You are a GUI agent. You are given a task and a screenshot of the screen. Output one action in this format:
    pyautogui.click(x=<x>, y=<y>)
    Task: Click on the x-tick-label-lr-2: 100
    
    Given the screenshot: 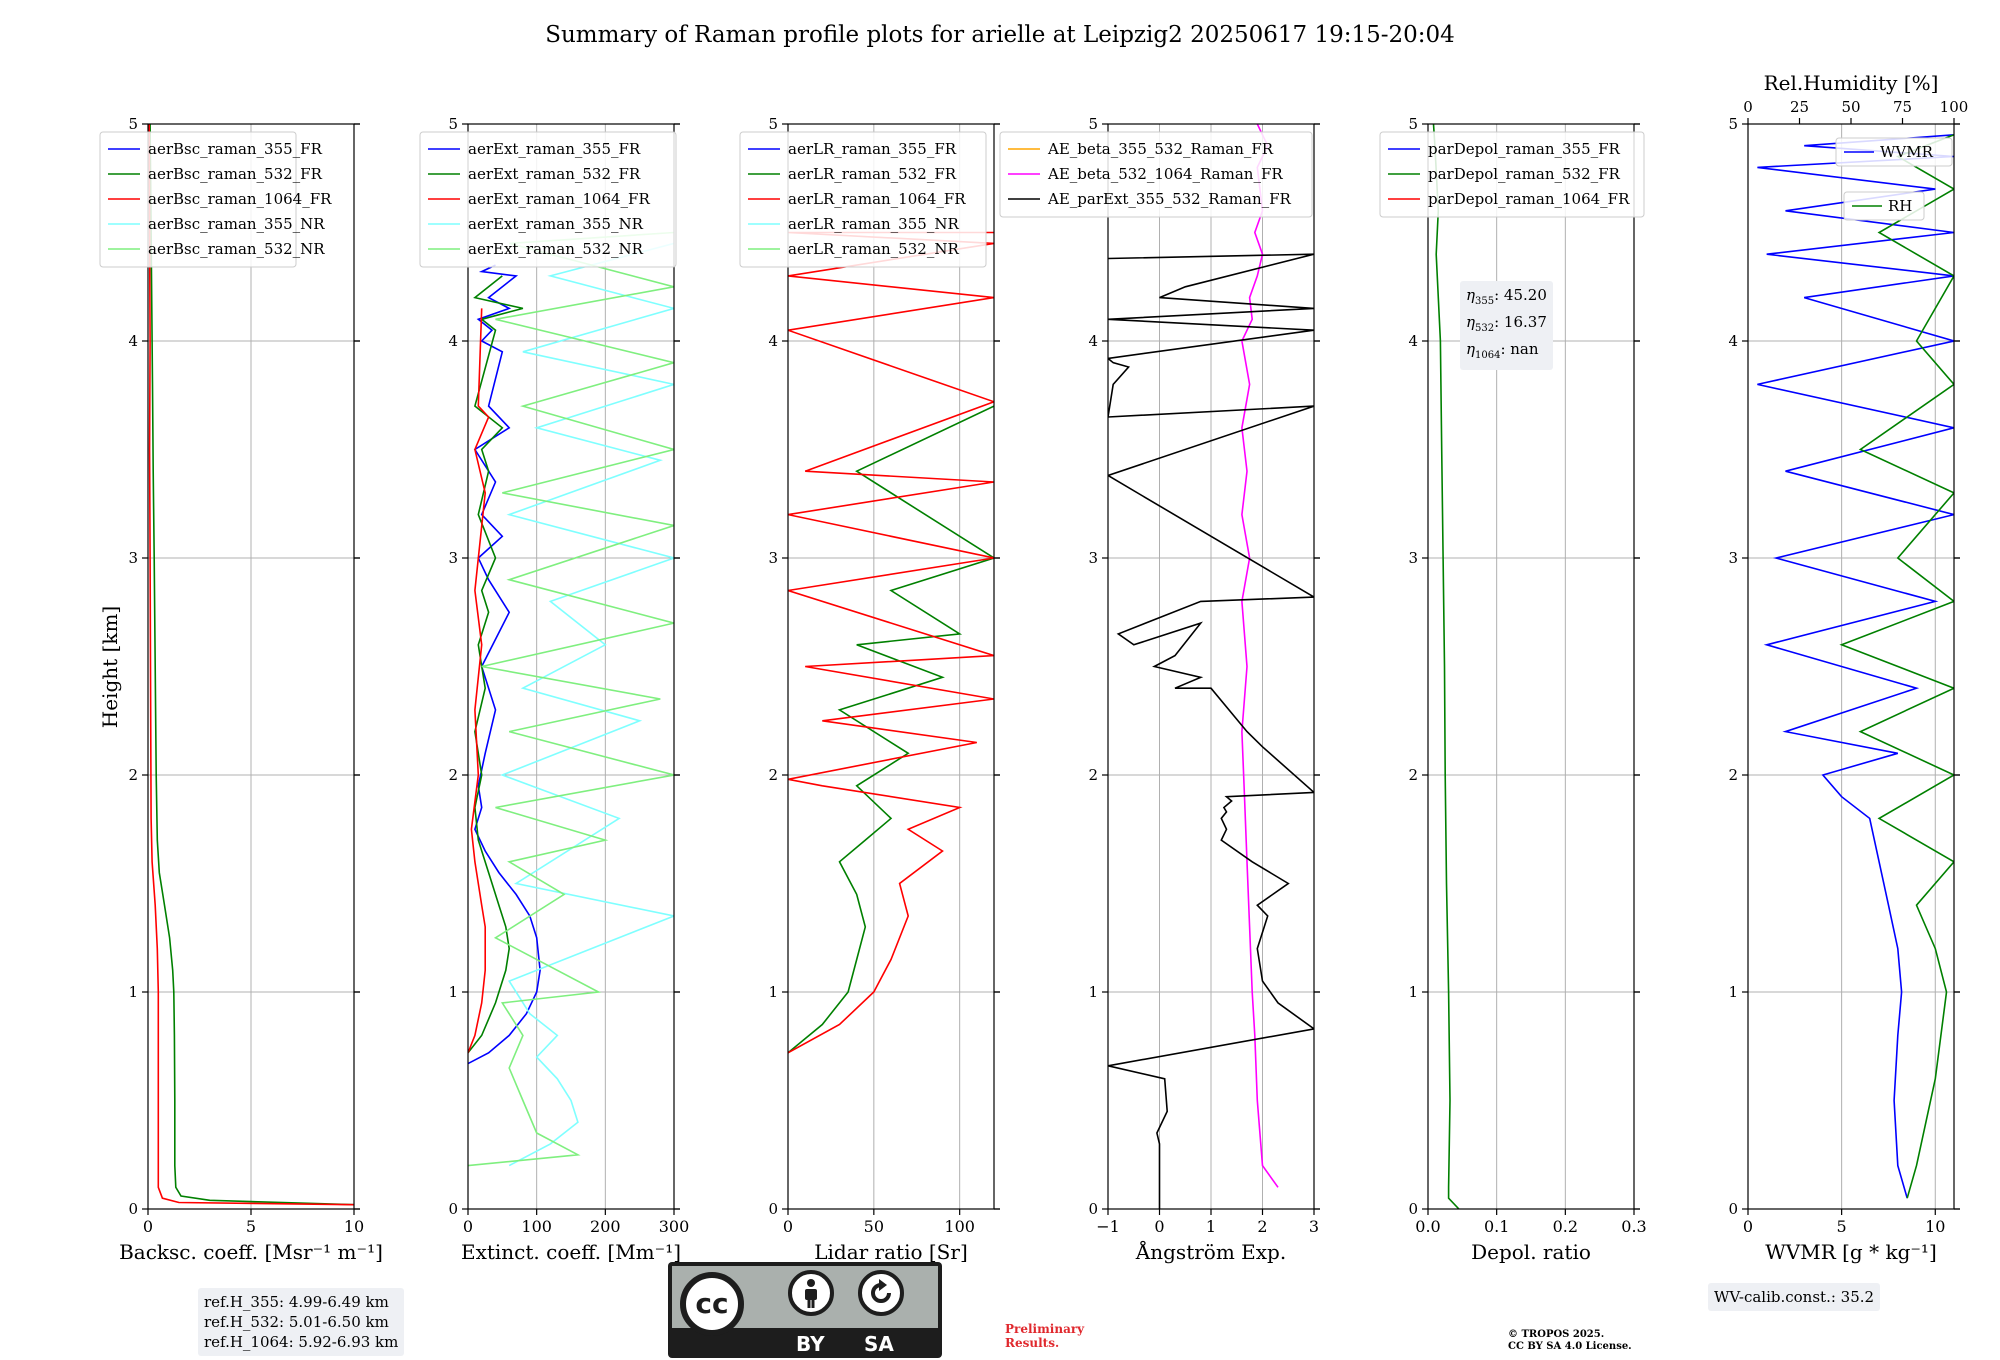 What is the action you would take?
    pyautogui.click(x=959, y=1226)
    